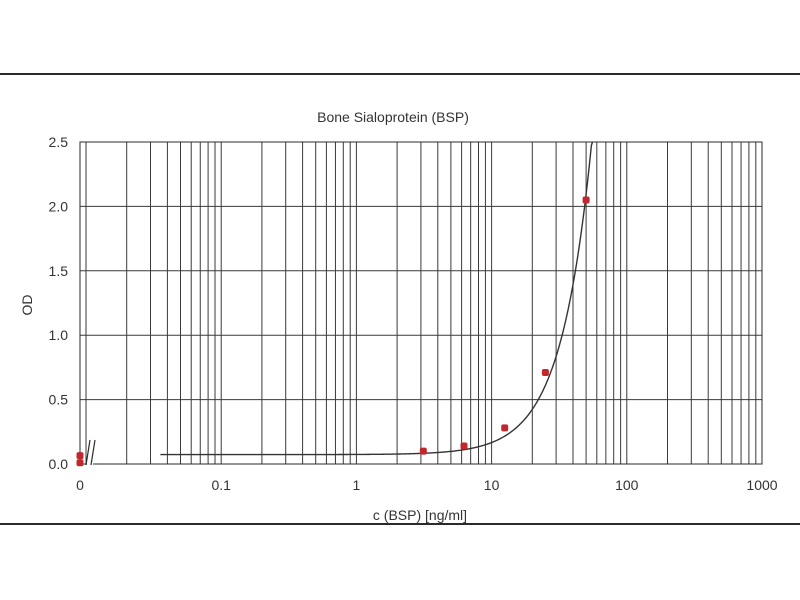 The height and width of the screenshot is (600, 800). What do you see at coordinates (221, 485) in the screenshot?
I see `x-tick-label: 0.1` at bounding box center [221, 485].